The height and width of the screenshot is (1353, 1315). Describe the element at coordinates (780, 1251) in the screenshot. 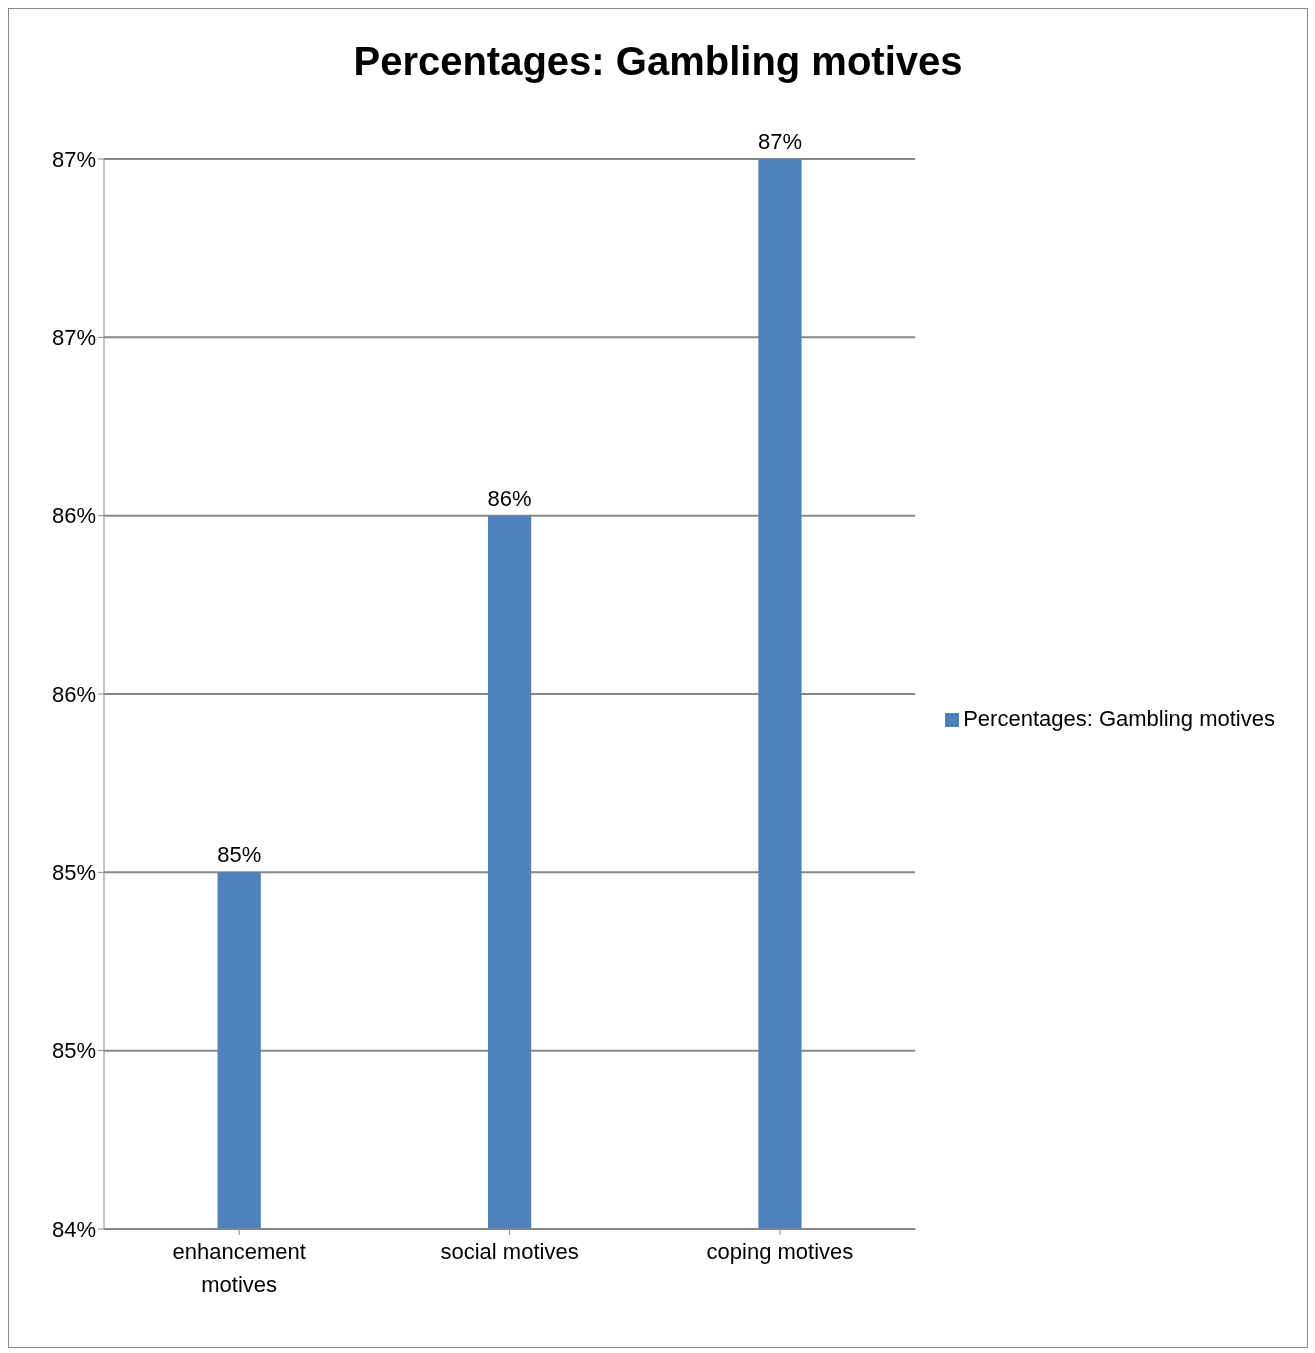

I see `x-tick-label: coping motives` at that location.